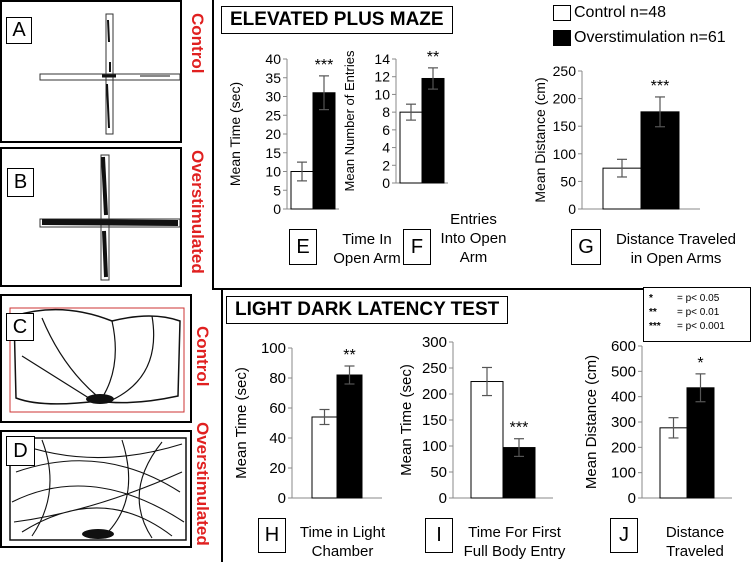 Image resolution: width=751 pixels, height=562 pixels. I want to click on sig-row: * = p< 0.05, so click(684, 298).